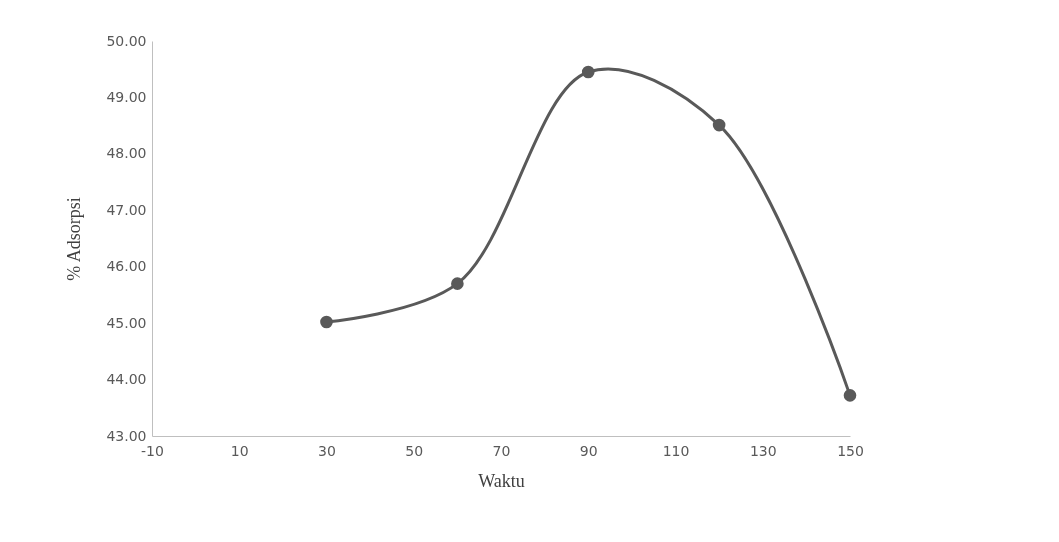 The image size is (1059, 542). I want to click on y-tick-label: 49.00, so click(126, 96).